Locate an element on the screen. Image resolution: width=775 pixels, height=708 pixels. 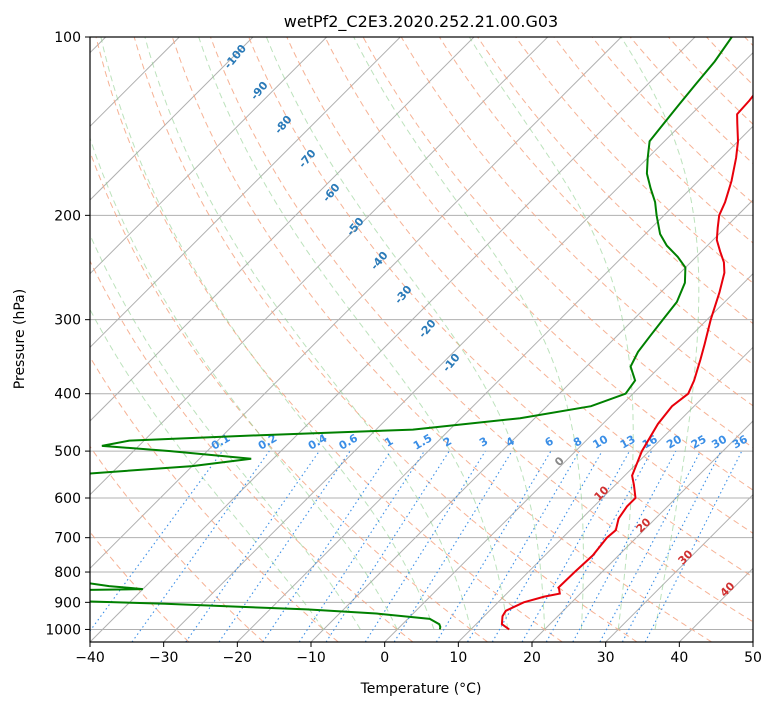
potential-temperature-label: -40 is located at coordinates (379, 261).